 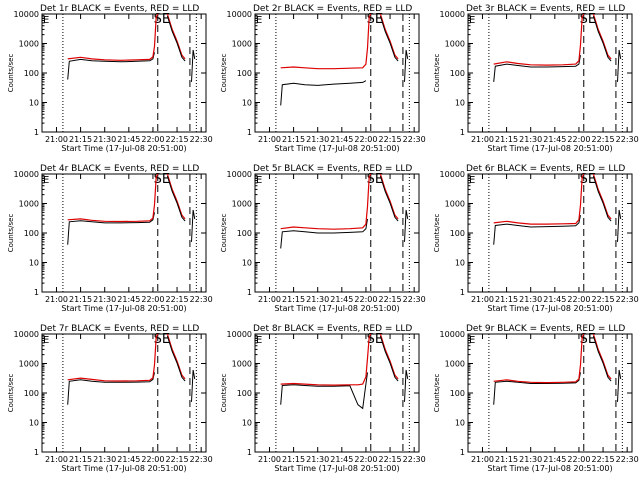 I want to click on panel-title: Det 9r BLACK = Events, RED = LLD, so click(x=545, y=329).